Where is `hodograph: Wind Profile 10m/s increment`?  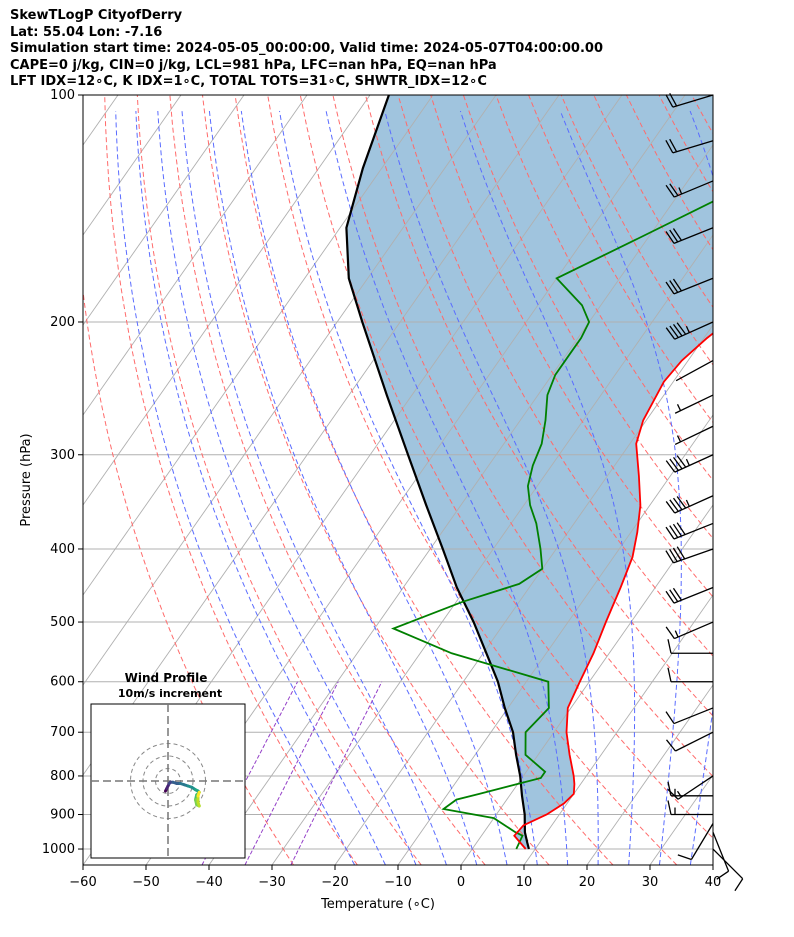 hodograph: Wind Profile 10m/s increment is located at coordinates (168, 765).